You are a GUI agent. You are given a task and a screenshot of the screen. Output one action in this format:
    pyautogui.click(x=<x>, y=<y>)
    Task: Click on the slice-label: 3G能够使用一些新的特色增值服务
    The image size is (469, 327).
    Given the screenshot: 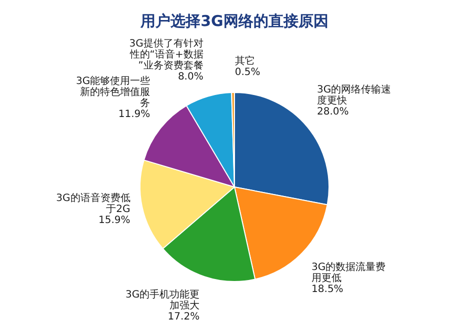 What is the action you would take?
    pyautogui.click(x=113, y=91)
    